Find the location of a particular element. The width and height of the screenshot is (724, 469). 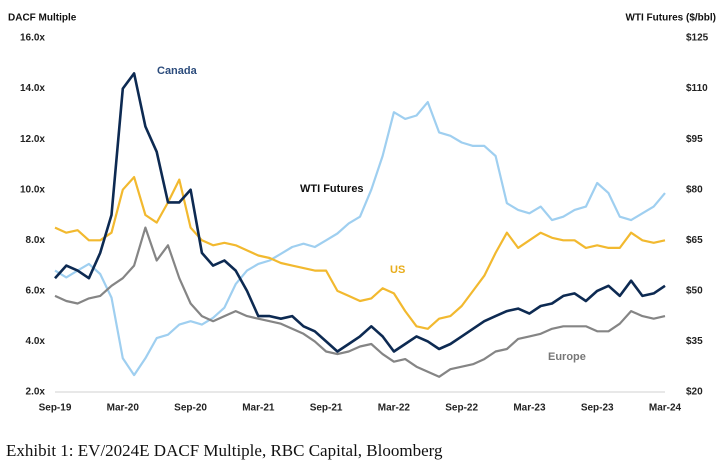

x-tick-label: Mar-23 is located at coordinates (529, 408).